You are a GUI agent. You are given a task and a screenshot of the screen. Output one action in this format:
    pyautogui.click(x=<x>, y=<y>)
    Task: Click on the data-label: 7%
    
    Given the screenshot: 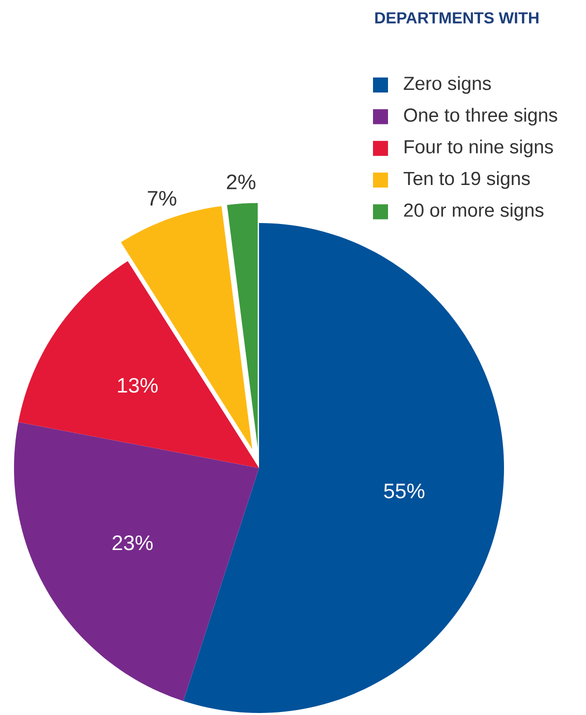 What is the action you would take?
    pyautogui.click(x=162, y=198)
    